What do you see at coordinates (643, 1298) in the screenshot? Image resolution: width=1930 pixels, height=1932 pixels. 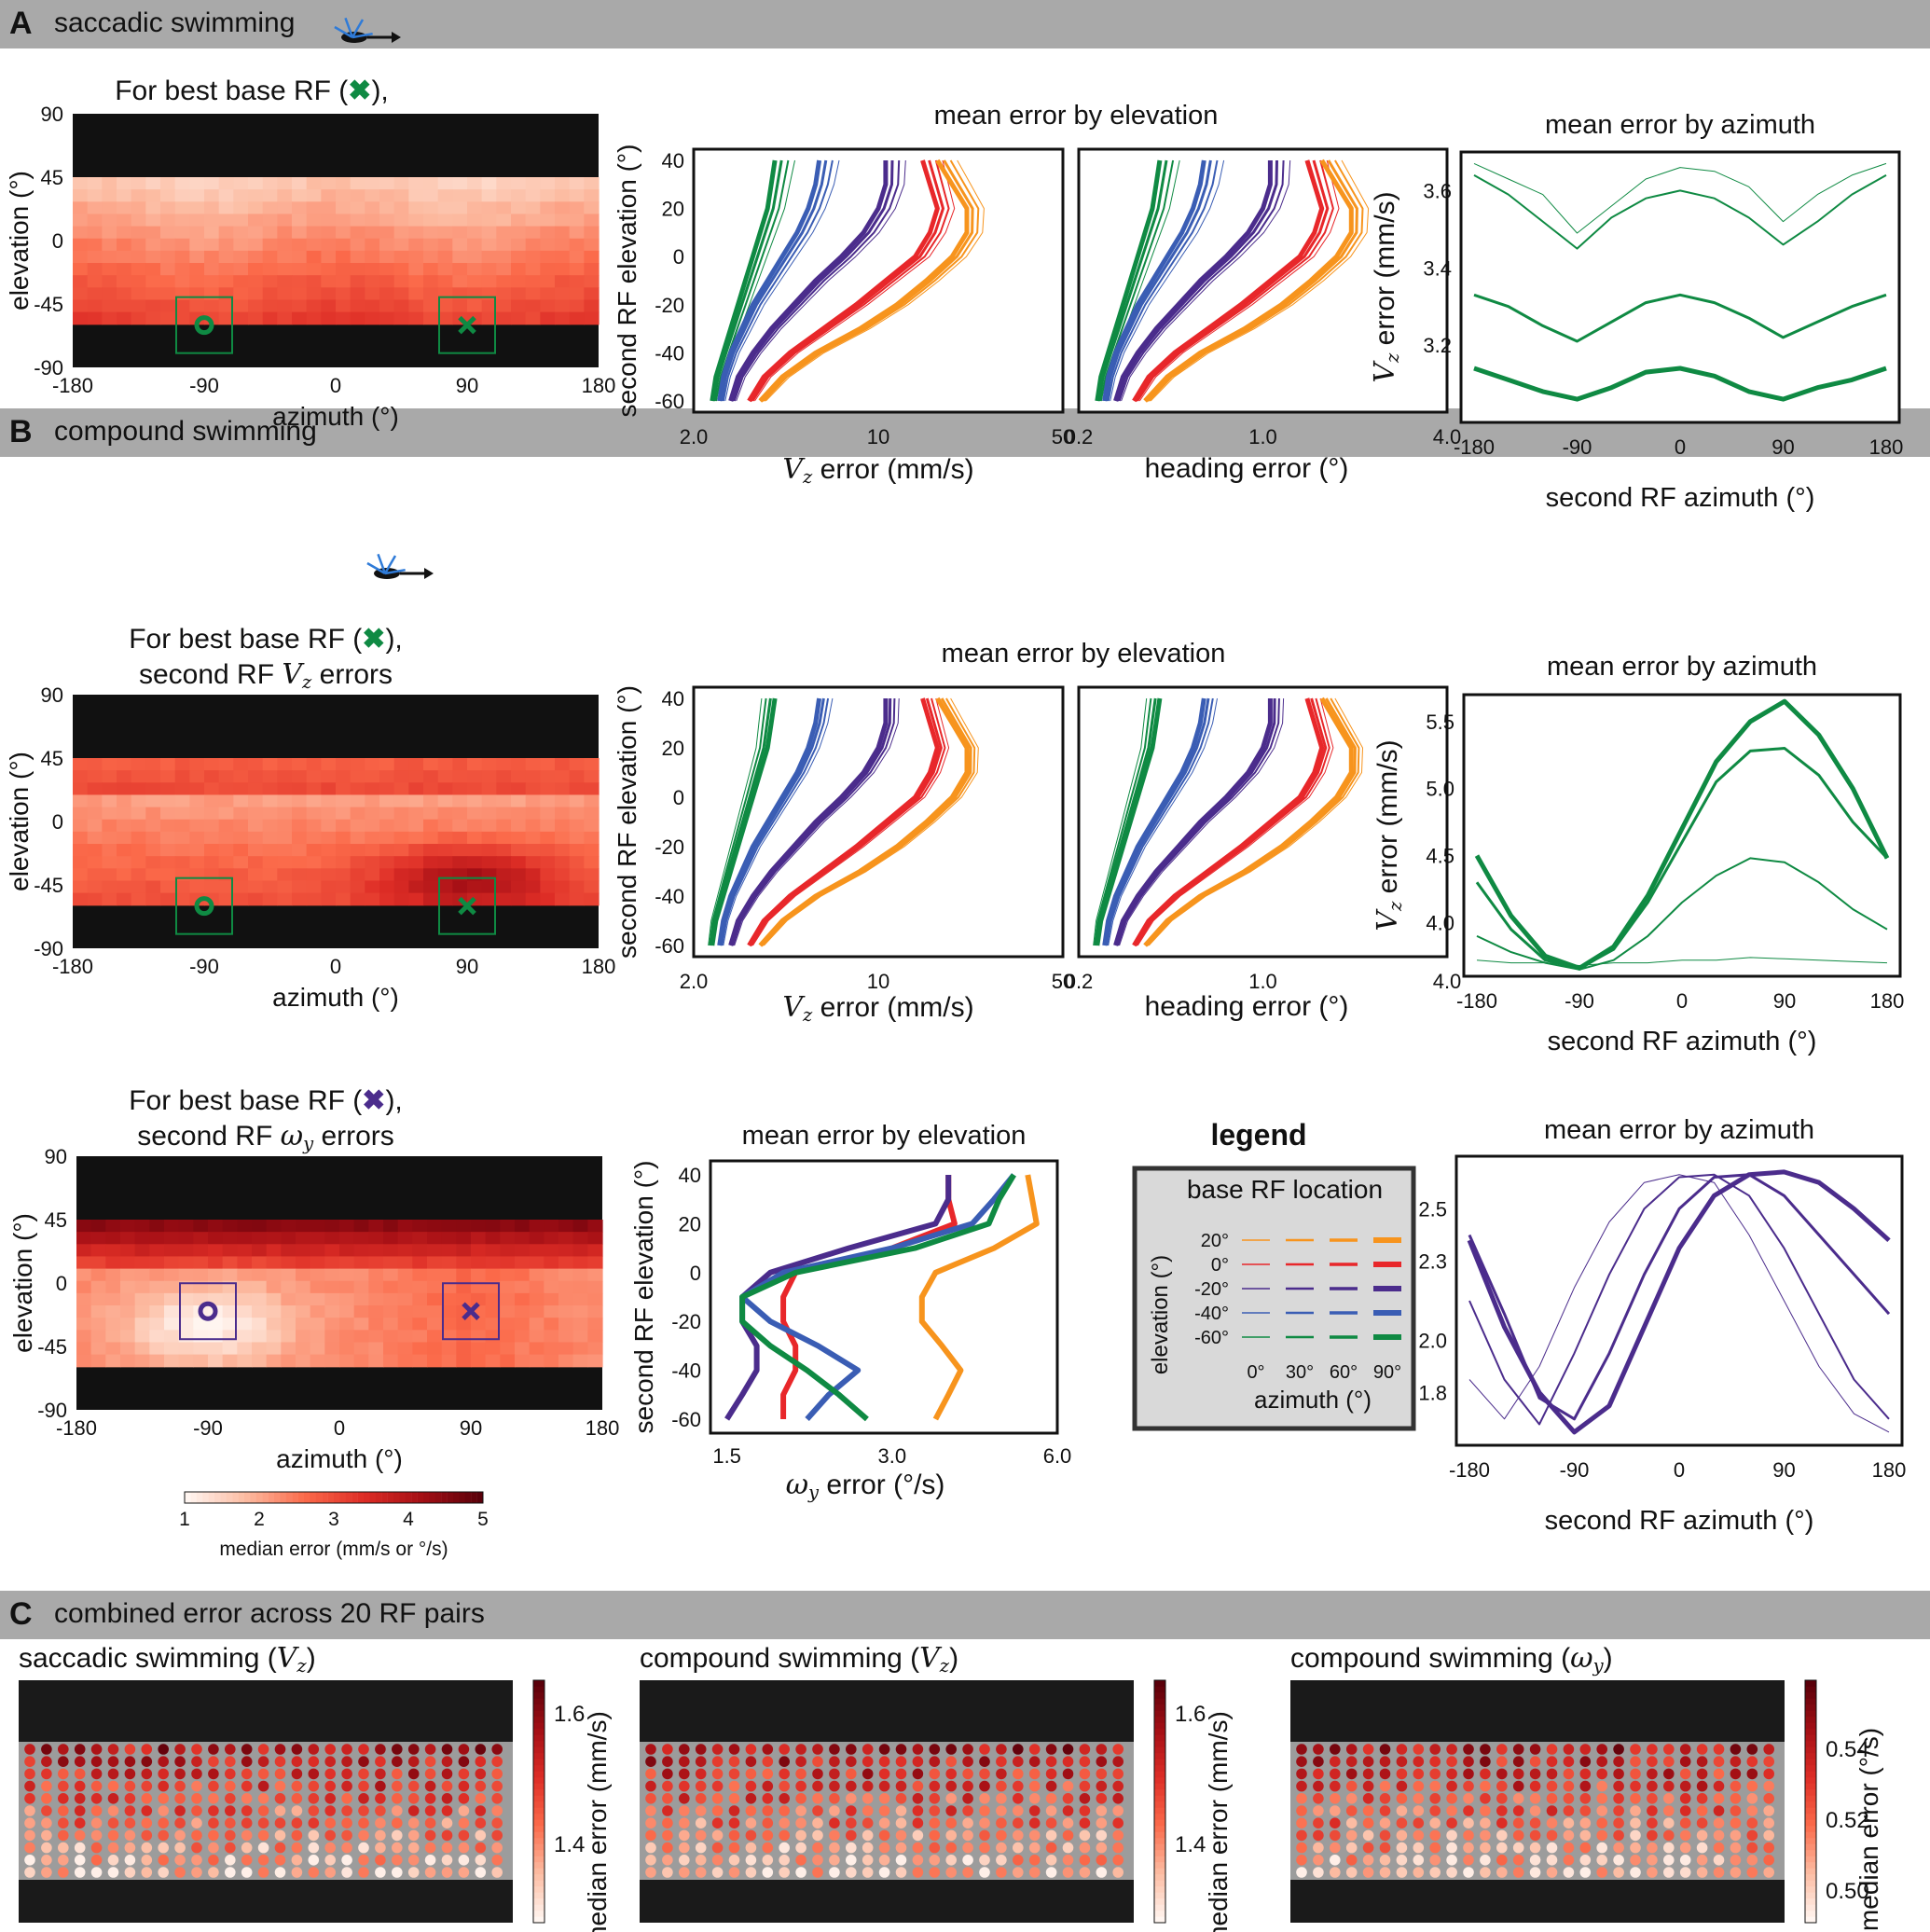 I see `y-axis-label: second RF elevation (°)` at bounding box center [643, 1298].